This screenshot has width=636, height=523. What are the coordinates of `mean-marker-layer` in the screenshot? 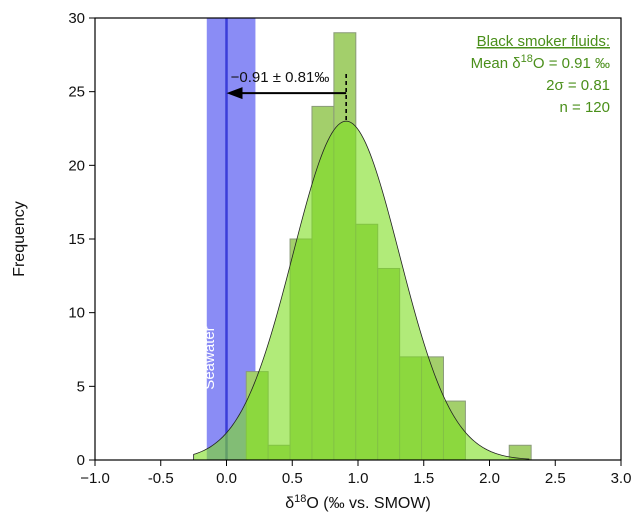 It's located at (286, 97).